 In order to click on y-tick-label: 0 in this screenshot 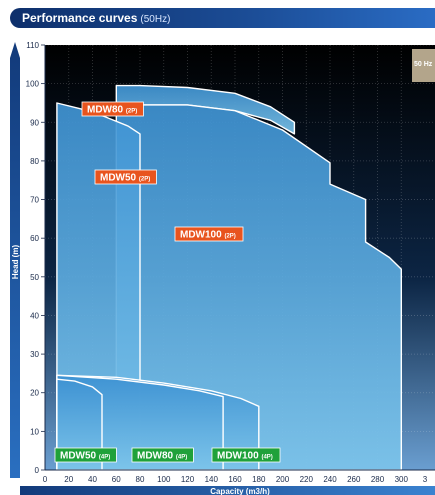, I will do `click(37, 470)`.